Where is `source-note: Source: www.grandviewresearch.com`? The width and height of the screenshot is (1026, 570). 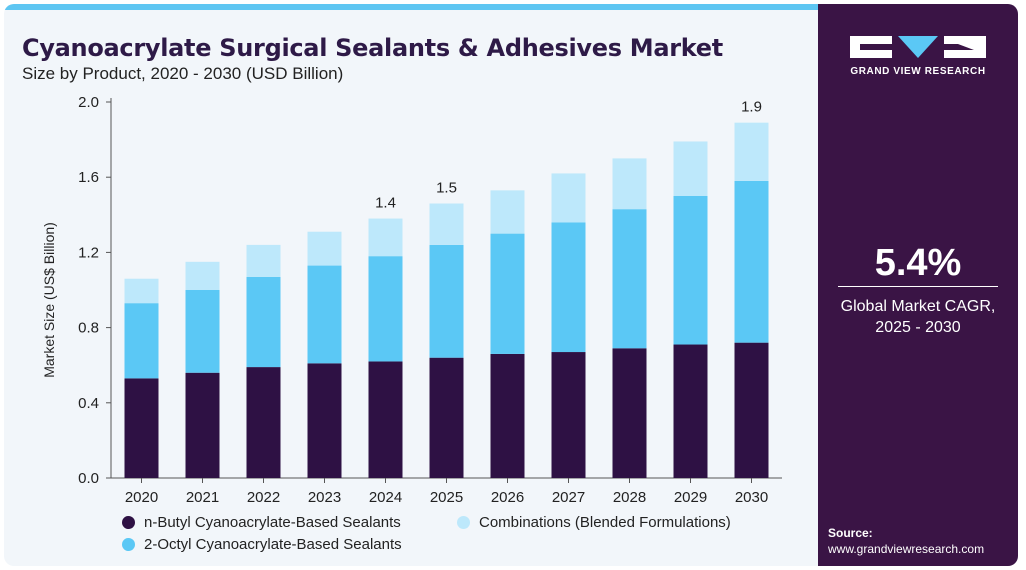 source-note: Source: www.grandviewresearch.com is located at coordinates (906, 541).